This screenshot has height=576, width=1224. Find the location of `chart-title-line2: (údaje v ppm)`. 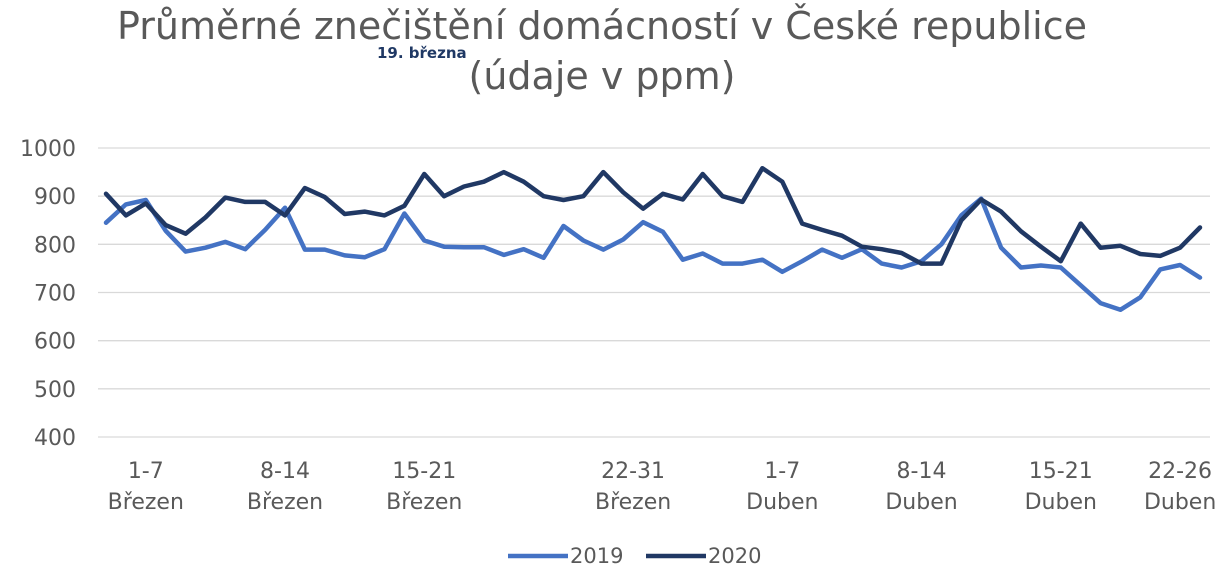

chart-title-line2: (údaje v ppm) is located at coordinates (602, 76).